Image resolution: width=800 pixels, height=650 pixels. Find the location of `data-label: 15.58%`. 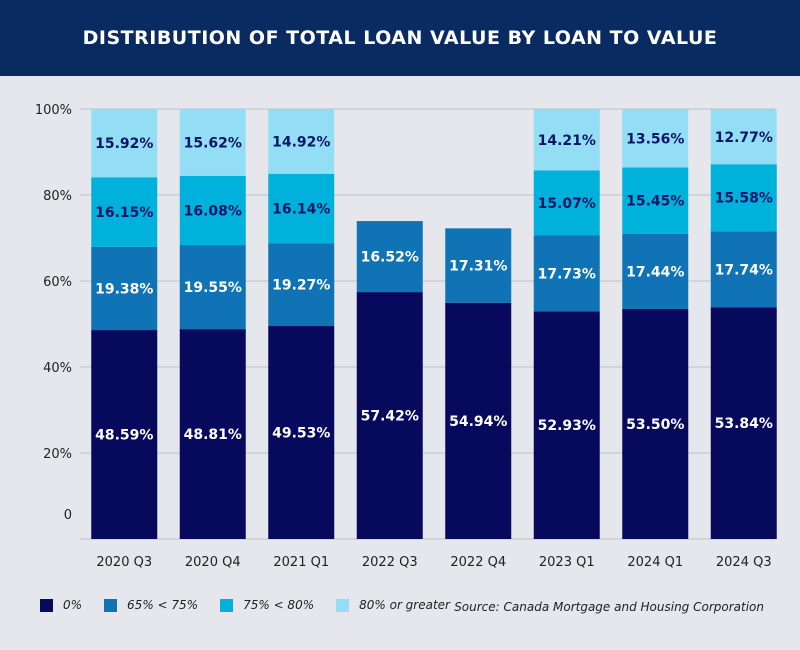

data-label: 15.58% is located at coordinates (744, 199).